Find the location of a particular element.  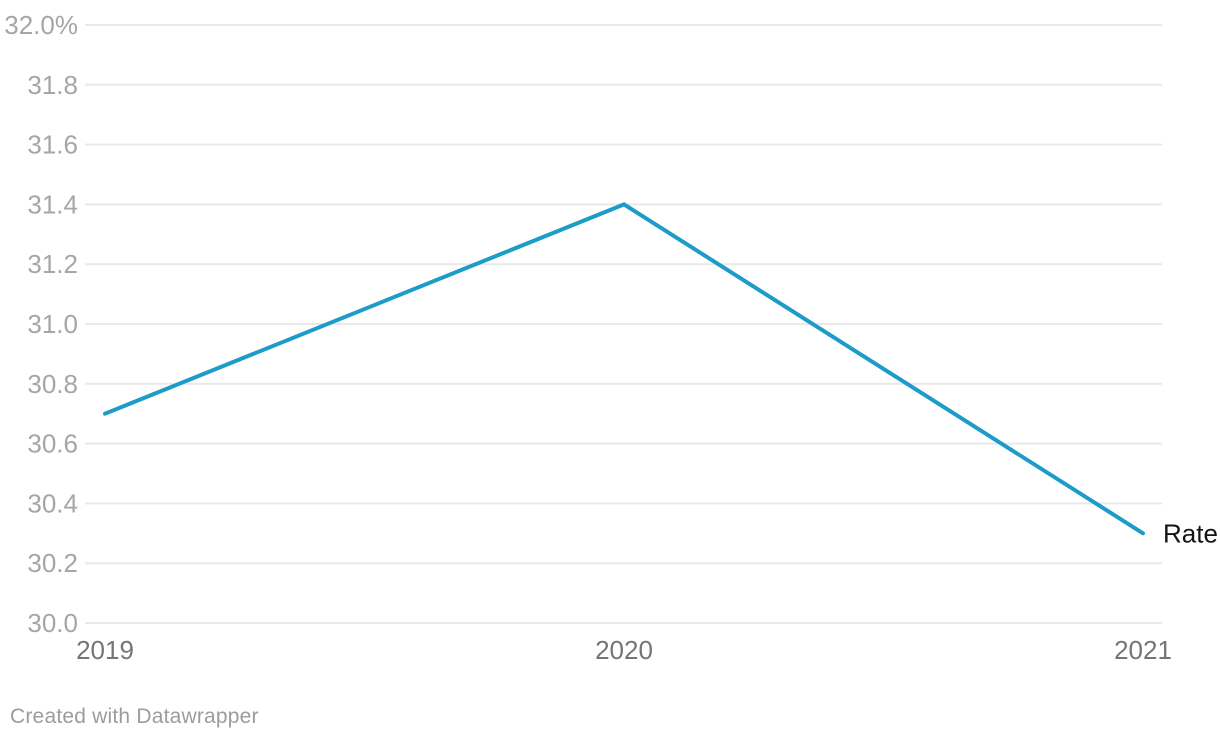

y-tick-label: 31.2 is located at coordinates (52, 264).